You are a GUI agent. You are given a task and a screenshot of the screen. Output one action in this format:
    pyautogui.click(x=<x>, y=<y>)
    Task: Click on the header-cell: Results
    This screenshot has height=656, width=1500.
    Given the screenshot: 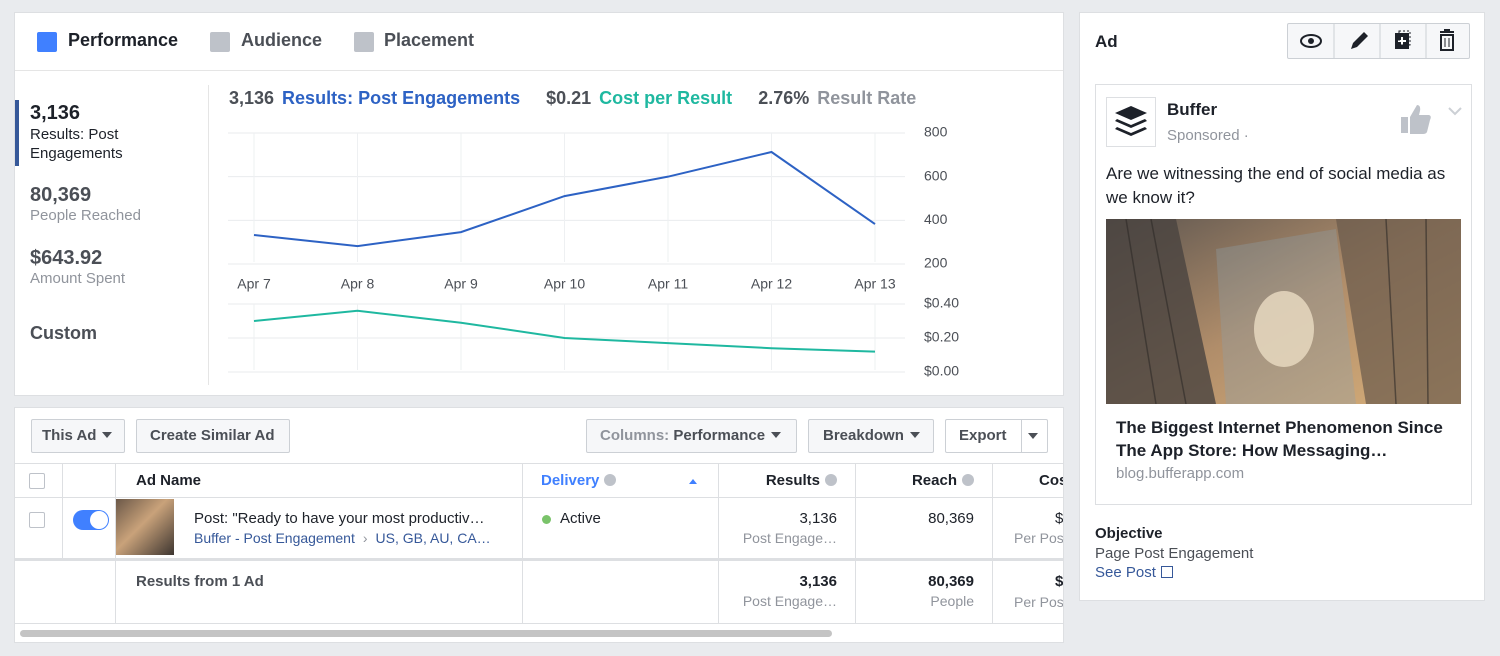 What is the action you would take?
    pyautogui.click(x=787, y=481)
    